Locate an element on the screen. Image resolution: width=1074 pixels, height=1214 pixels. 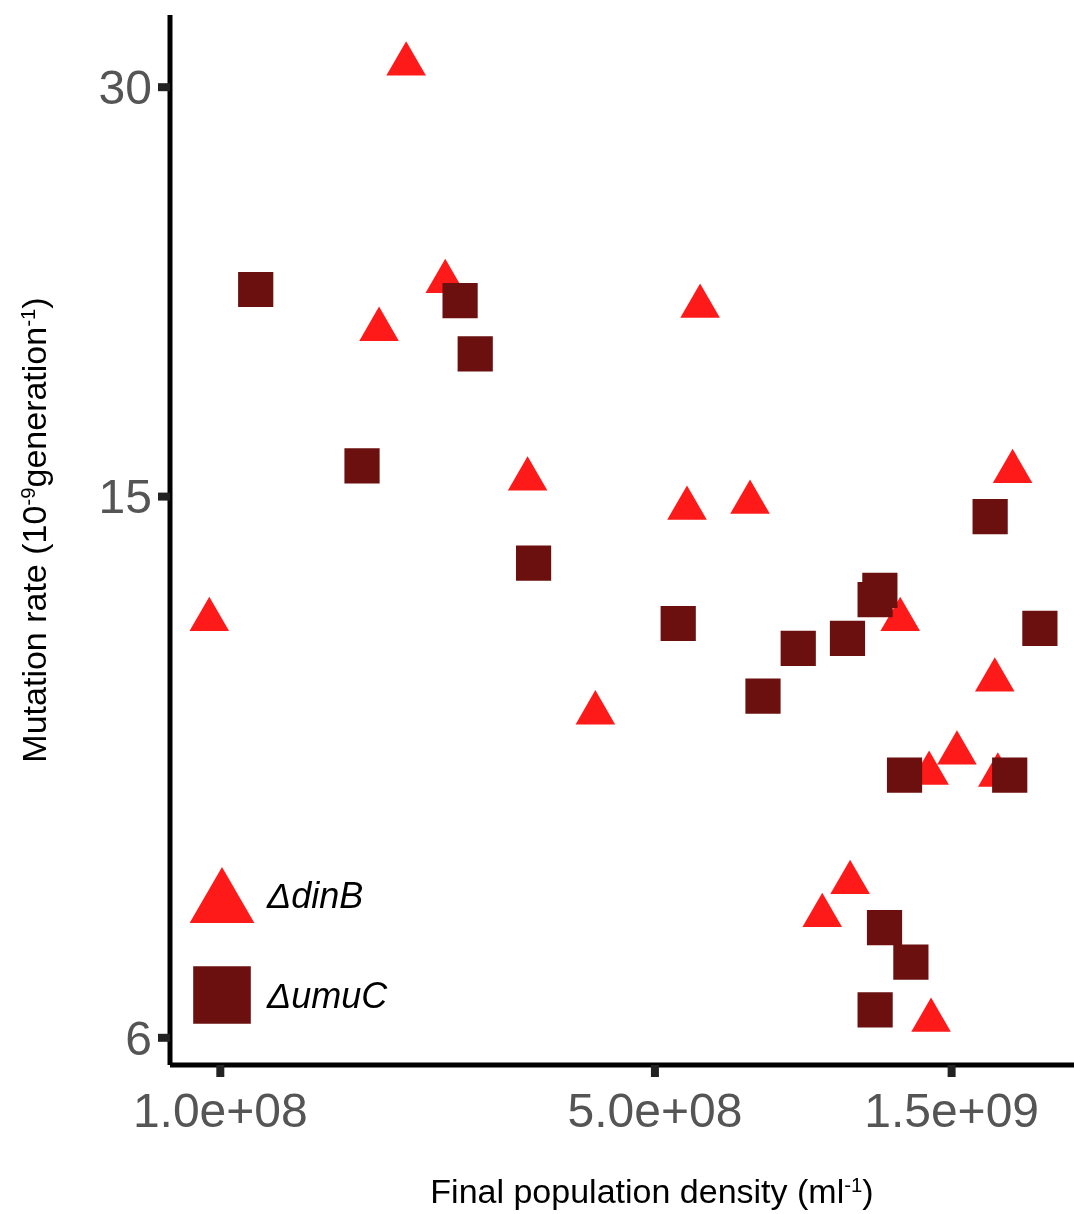
x-tick-label: 5.0e+08 is located at coordinates (655, 1110).